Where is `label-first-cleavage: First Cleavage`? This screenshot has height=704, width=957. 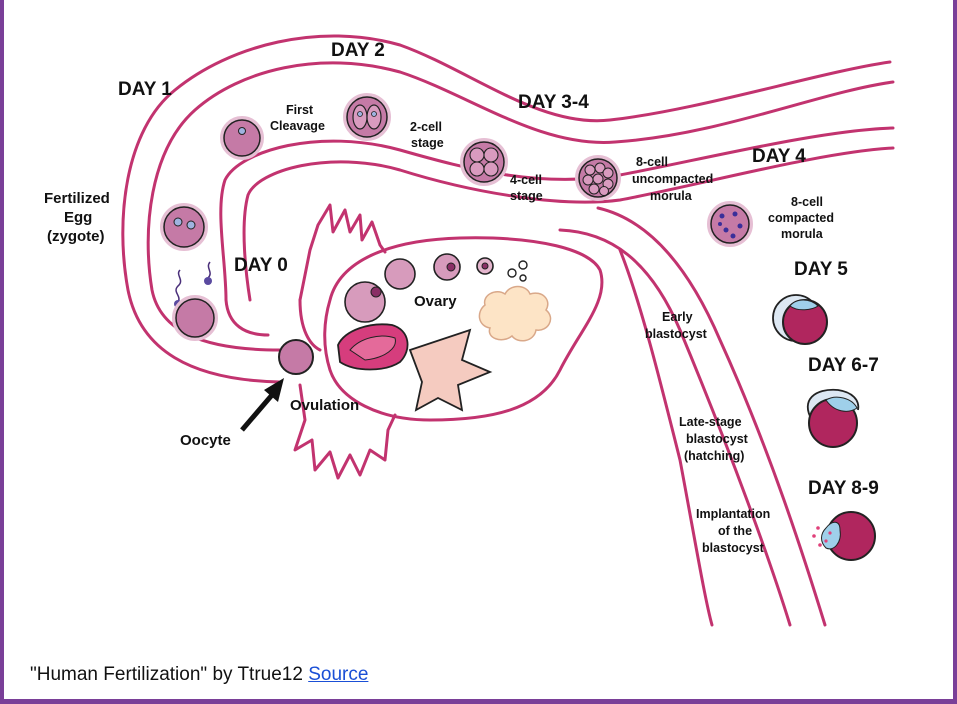
label-first-cleavage: First Cleavage is located at coordinates (297, 118).